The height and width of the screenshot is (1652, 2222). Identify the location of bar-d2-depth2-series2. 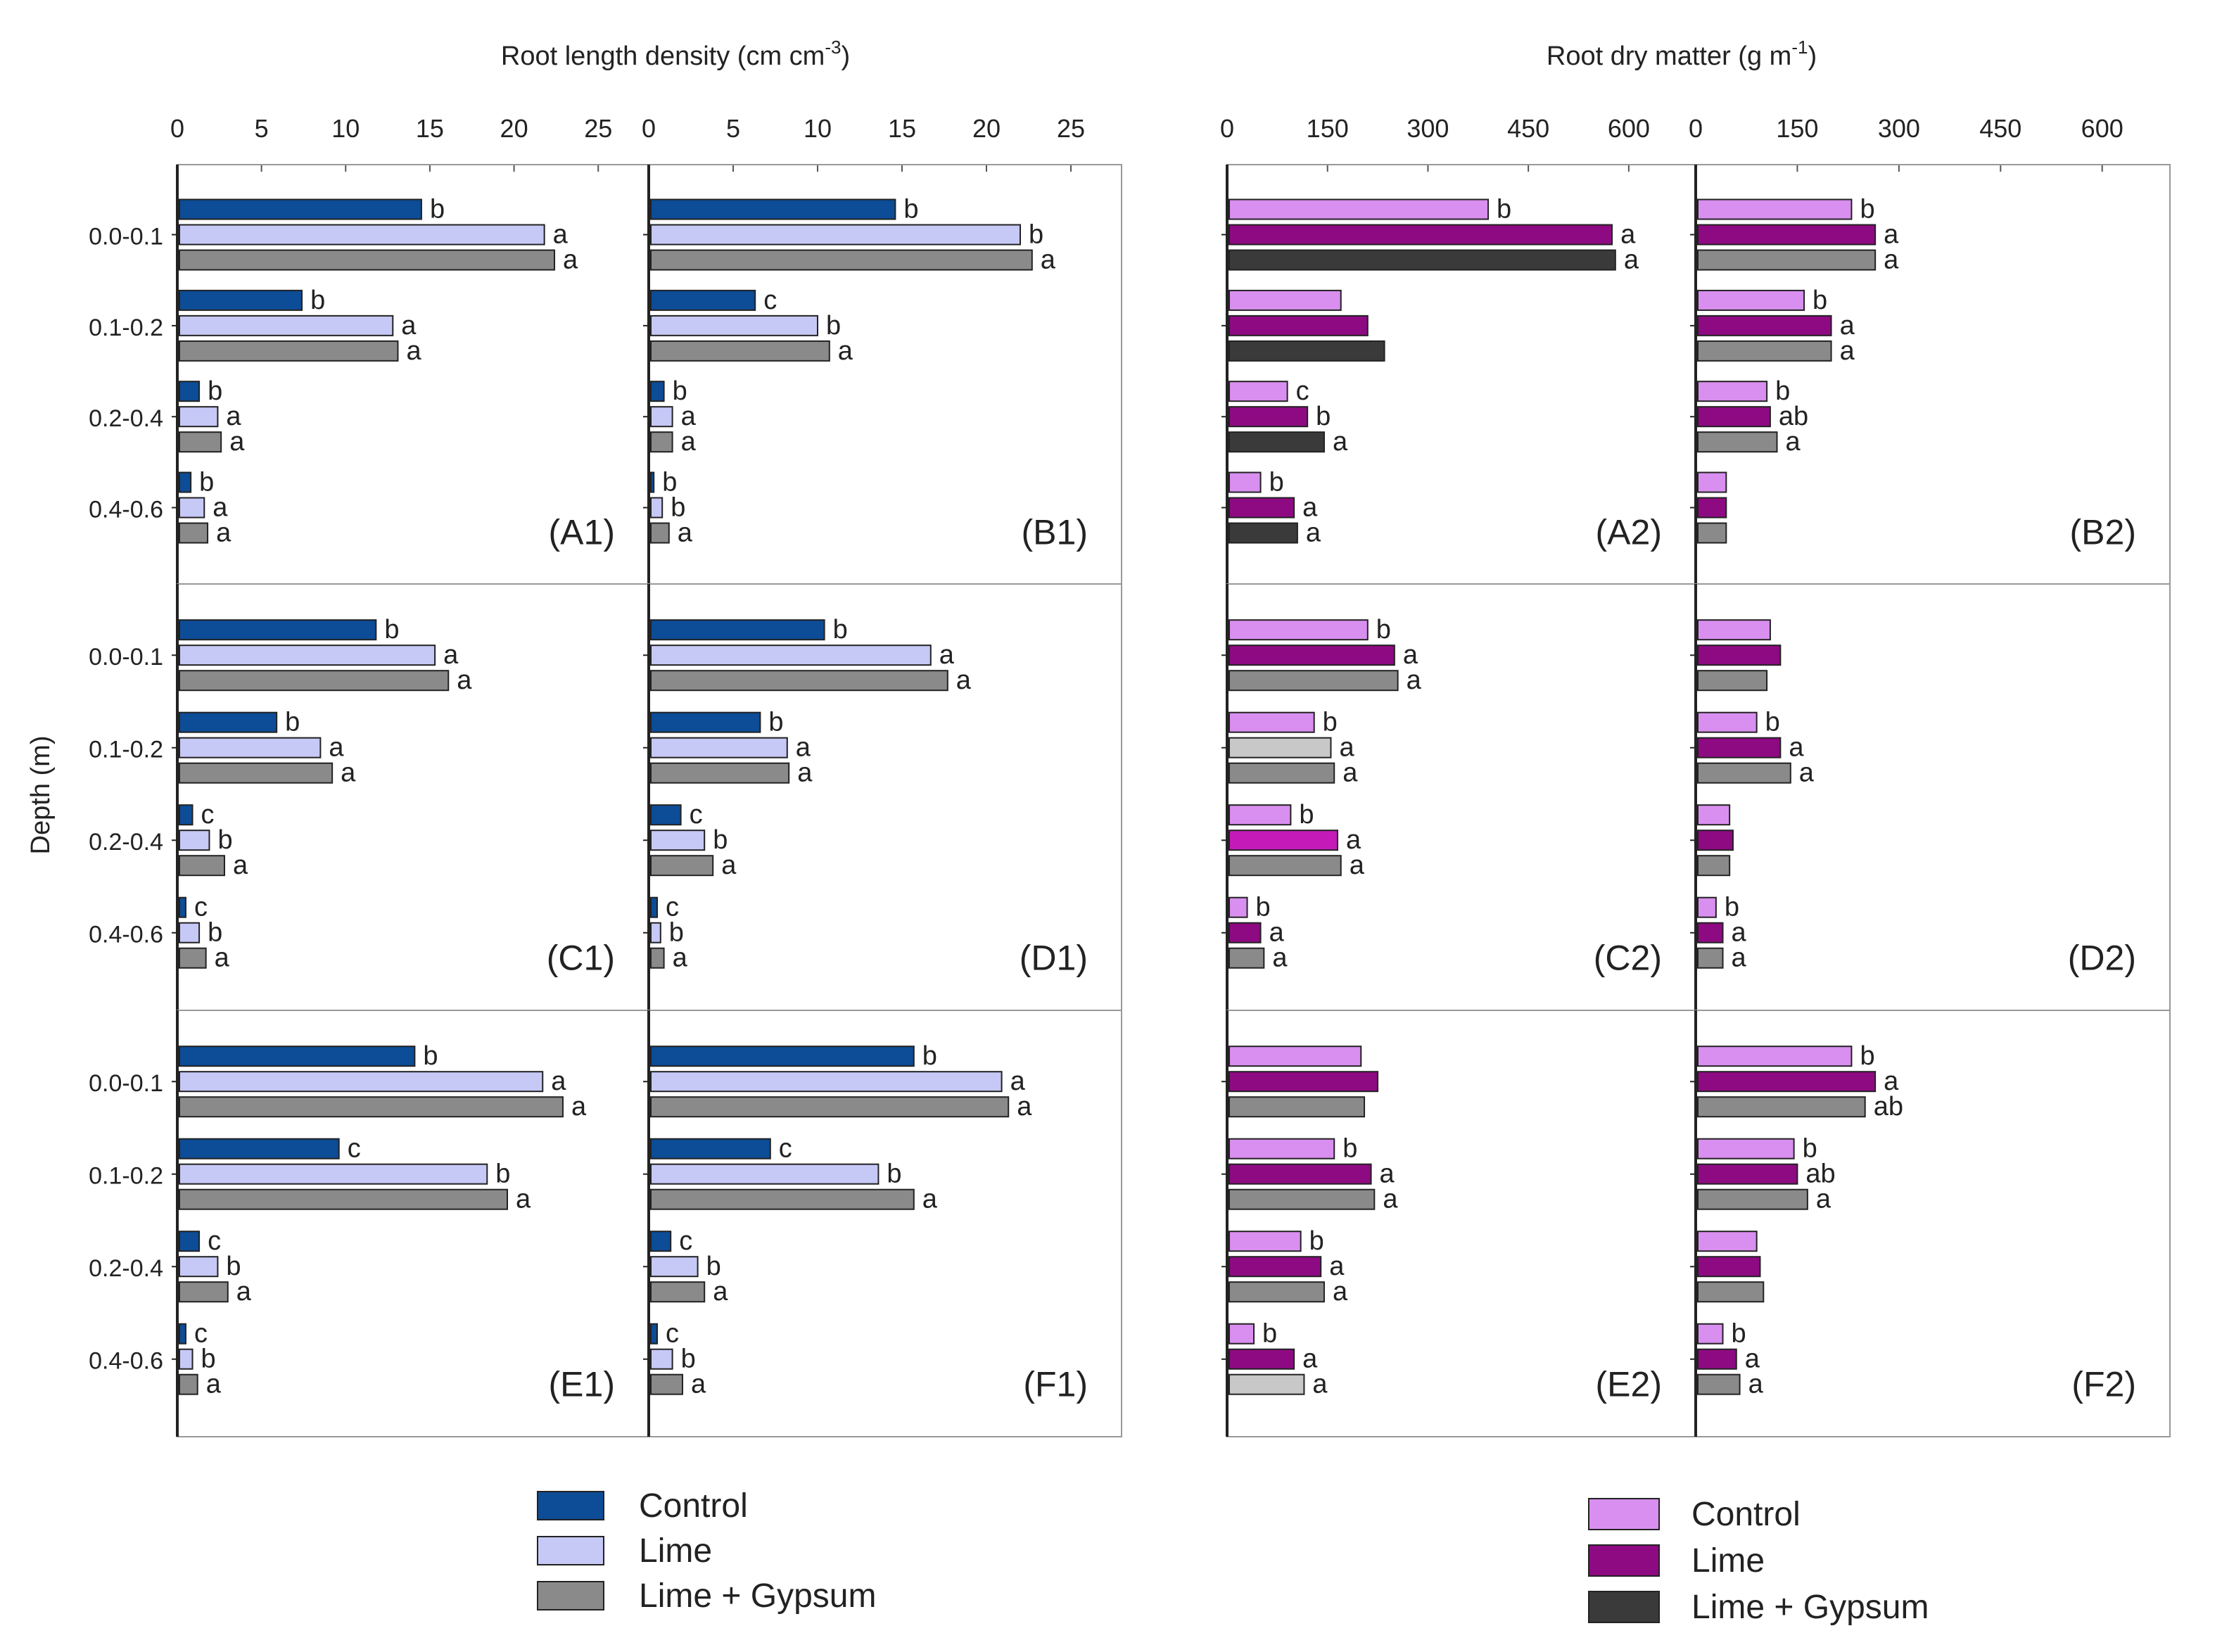
(1739, 747).